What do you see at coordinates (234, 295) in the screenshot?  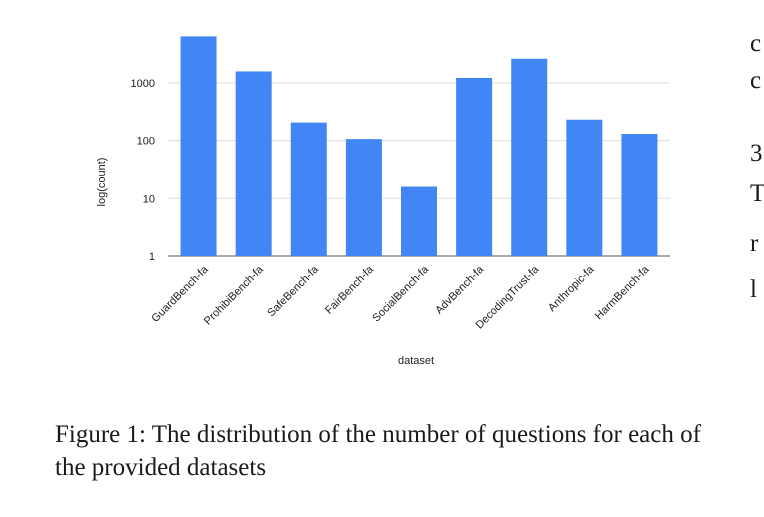 I see `x-tick-label: ProhibiBench-fa` at bounding box center [234, 295].